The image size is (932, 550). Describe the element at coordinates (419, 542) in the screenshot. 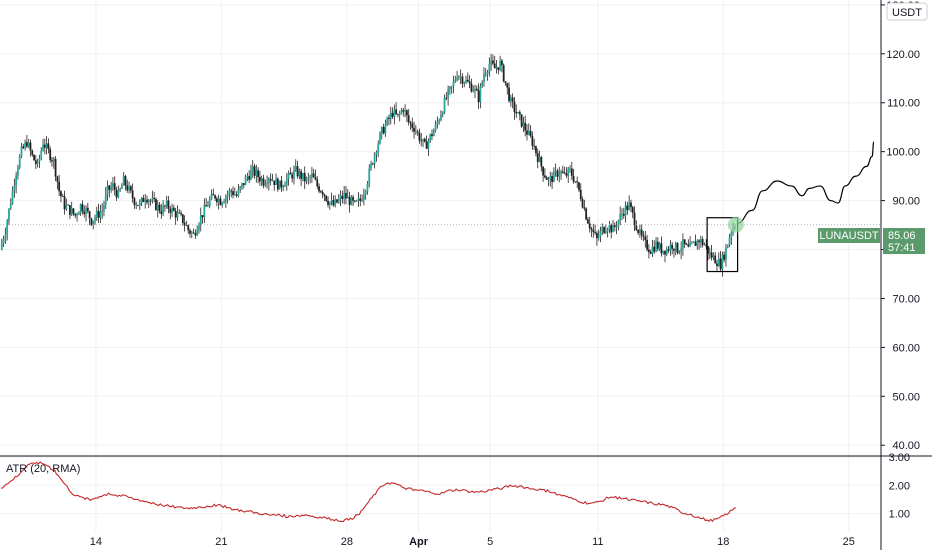

I see `x-tick-label-3: Apr` at that location.